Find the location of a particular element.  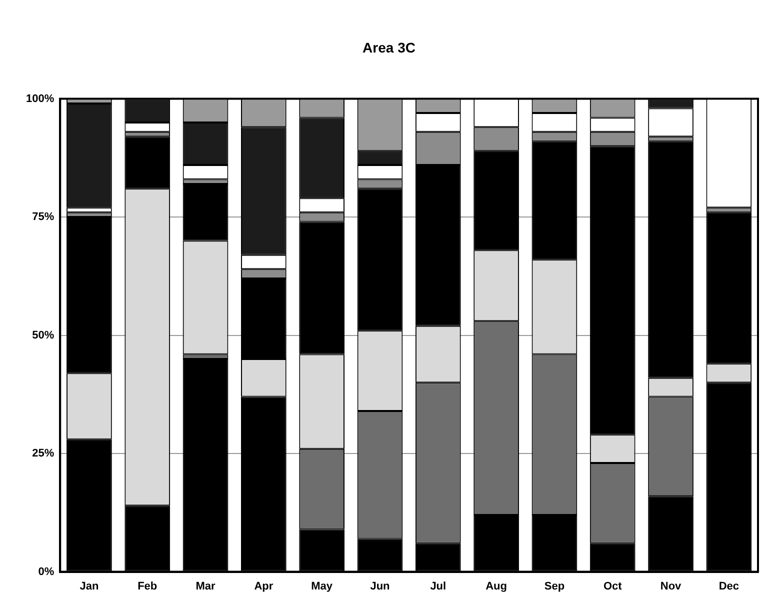

x-tick-label: Oct is located at coordinates (612, 586).